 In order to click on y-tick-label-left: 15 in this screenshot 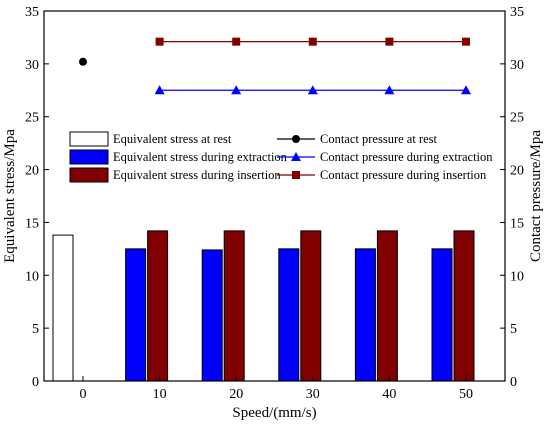, I will do `click(32, 223)`.